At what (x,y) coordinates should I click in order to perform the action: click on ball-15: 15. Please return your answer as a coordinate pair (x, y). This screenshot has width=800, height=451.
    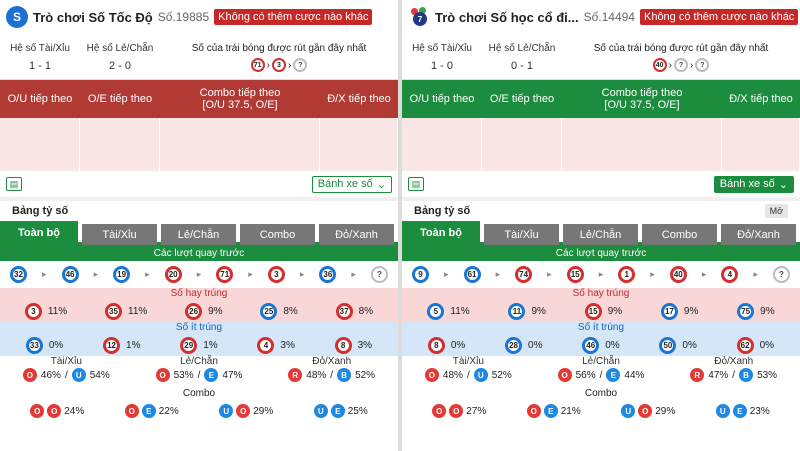
    Looking at the image, I should click on (575, 274).